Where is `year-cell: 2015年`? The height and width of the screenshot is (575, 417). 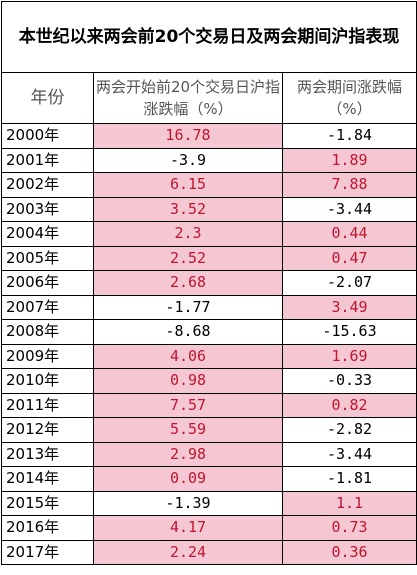
year-cell: 2015年 is located at coordinates (47, 503).